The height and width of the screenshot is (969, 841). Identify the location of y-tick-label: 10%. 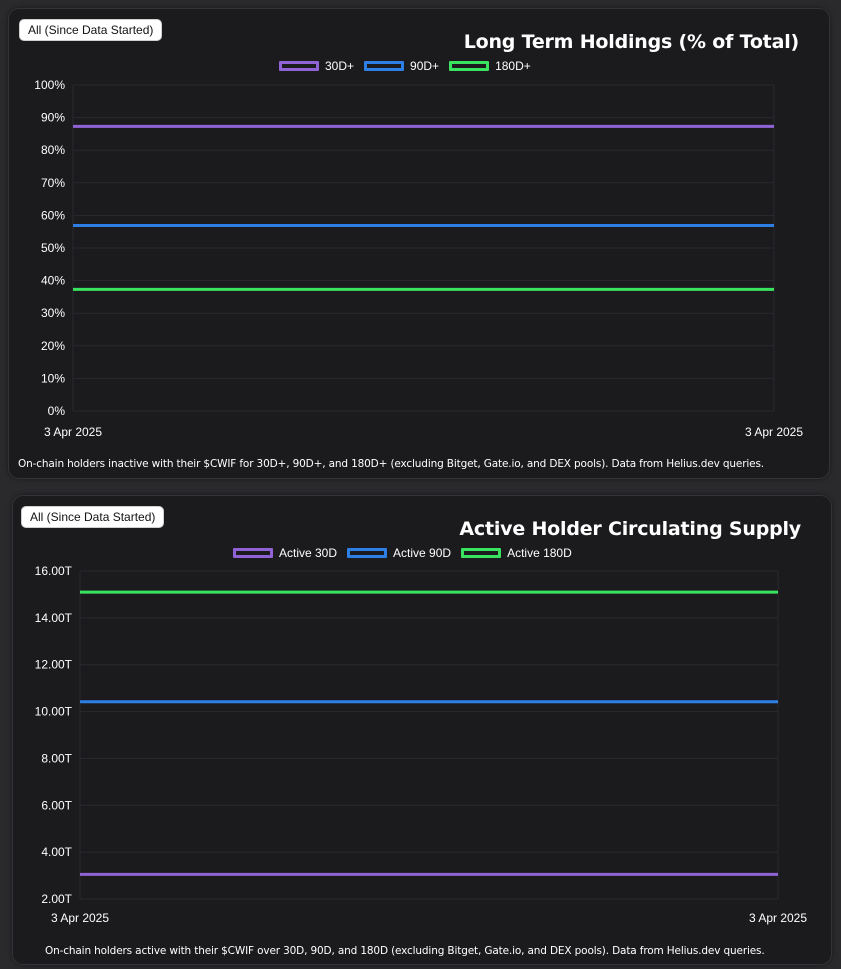
(53, 378).